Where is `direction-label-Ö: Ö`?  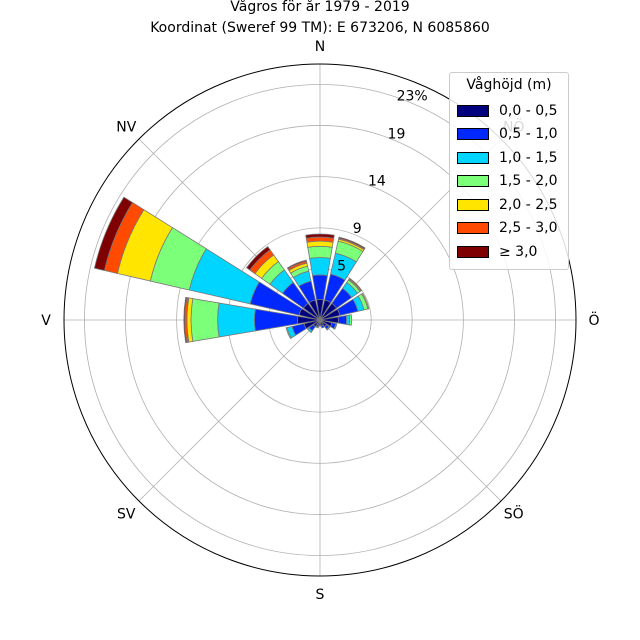
direction-label-Ö: Ö is located at coordinates (593, 320).